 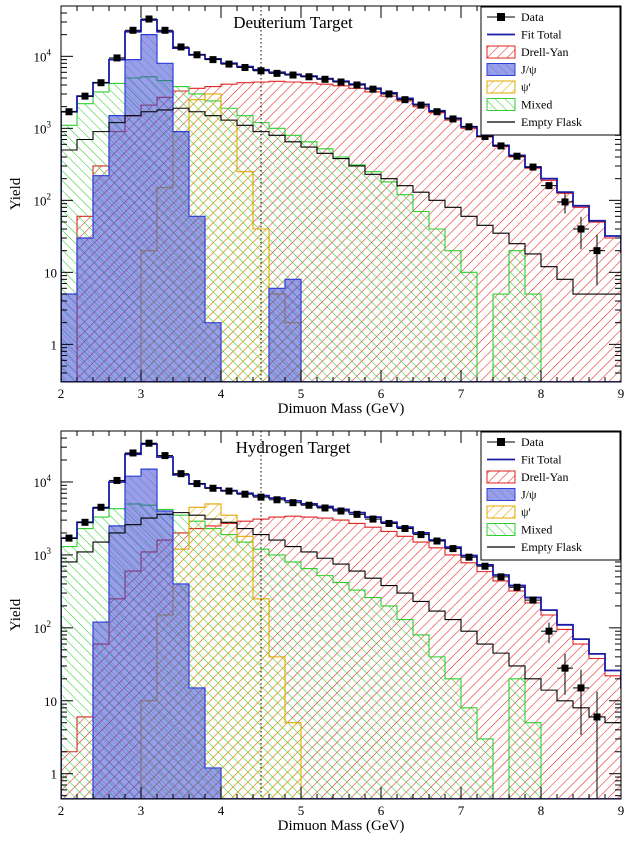 I want to click on legend-label: Fit Total, so click(x=541, y=460).